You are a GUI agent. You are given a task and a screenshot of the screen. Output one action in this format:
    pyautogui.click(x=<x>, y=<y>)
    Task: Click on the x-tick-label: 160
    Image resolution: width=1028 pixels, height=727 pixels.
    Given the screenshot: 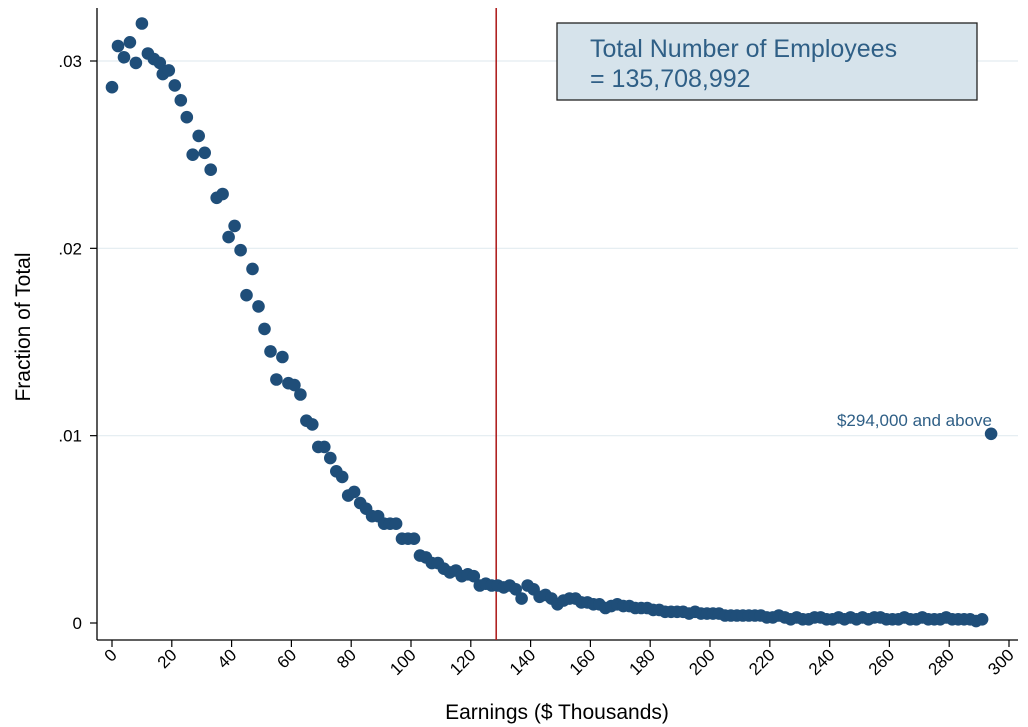 What is the action you would take?
    pyautogui.click(x=582, y=661)
    